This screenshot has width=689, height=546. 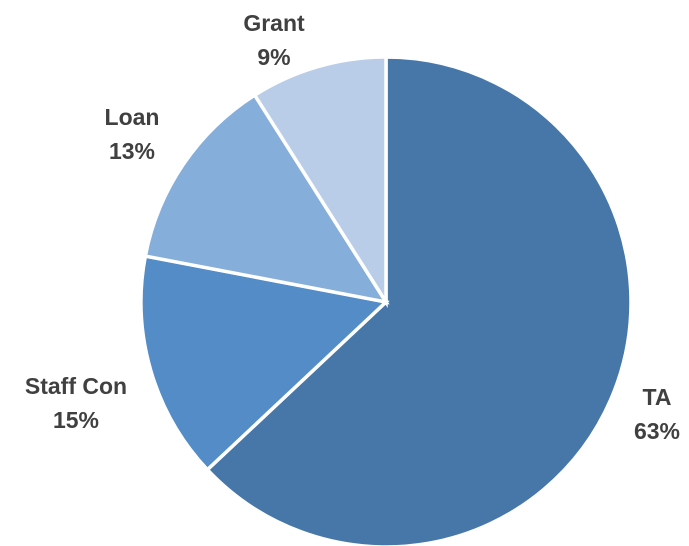 What do you see at coordinates (132, 117) in the screenshot?
I see `slice-category-label: Loan` at bounding box center [132, 117].